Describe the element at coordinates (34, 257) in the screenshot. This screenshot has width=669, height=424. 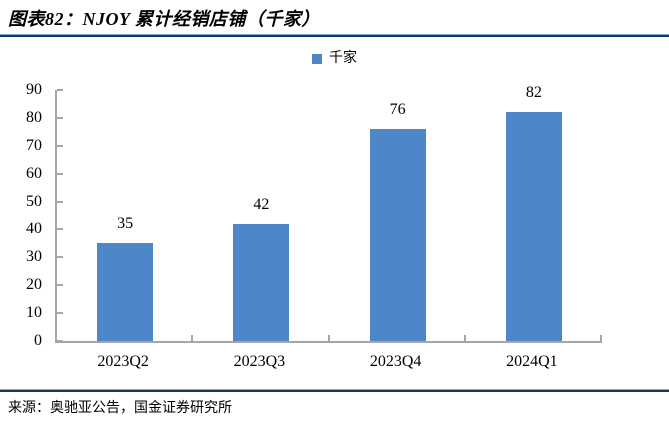
I see `y-axis-label: 30` at that location.